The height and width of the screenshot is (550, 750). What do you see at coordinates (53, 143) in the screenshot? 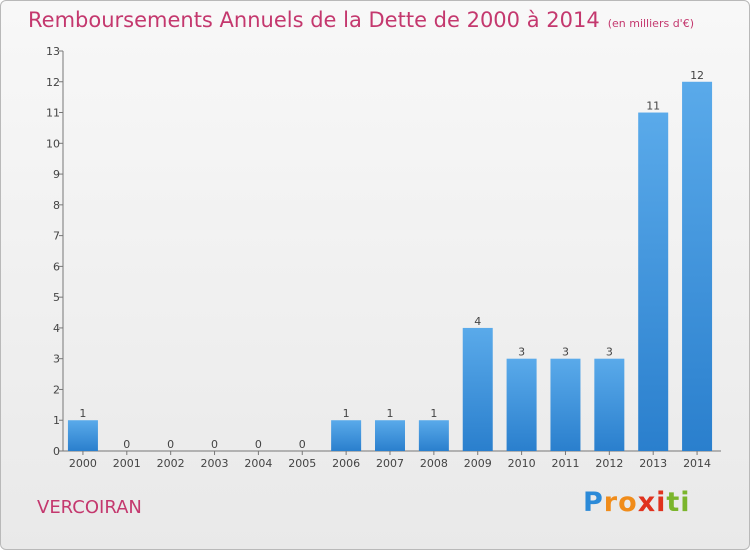
I see `y-tick-label: 10` at bounding box center [53, 143].